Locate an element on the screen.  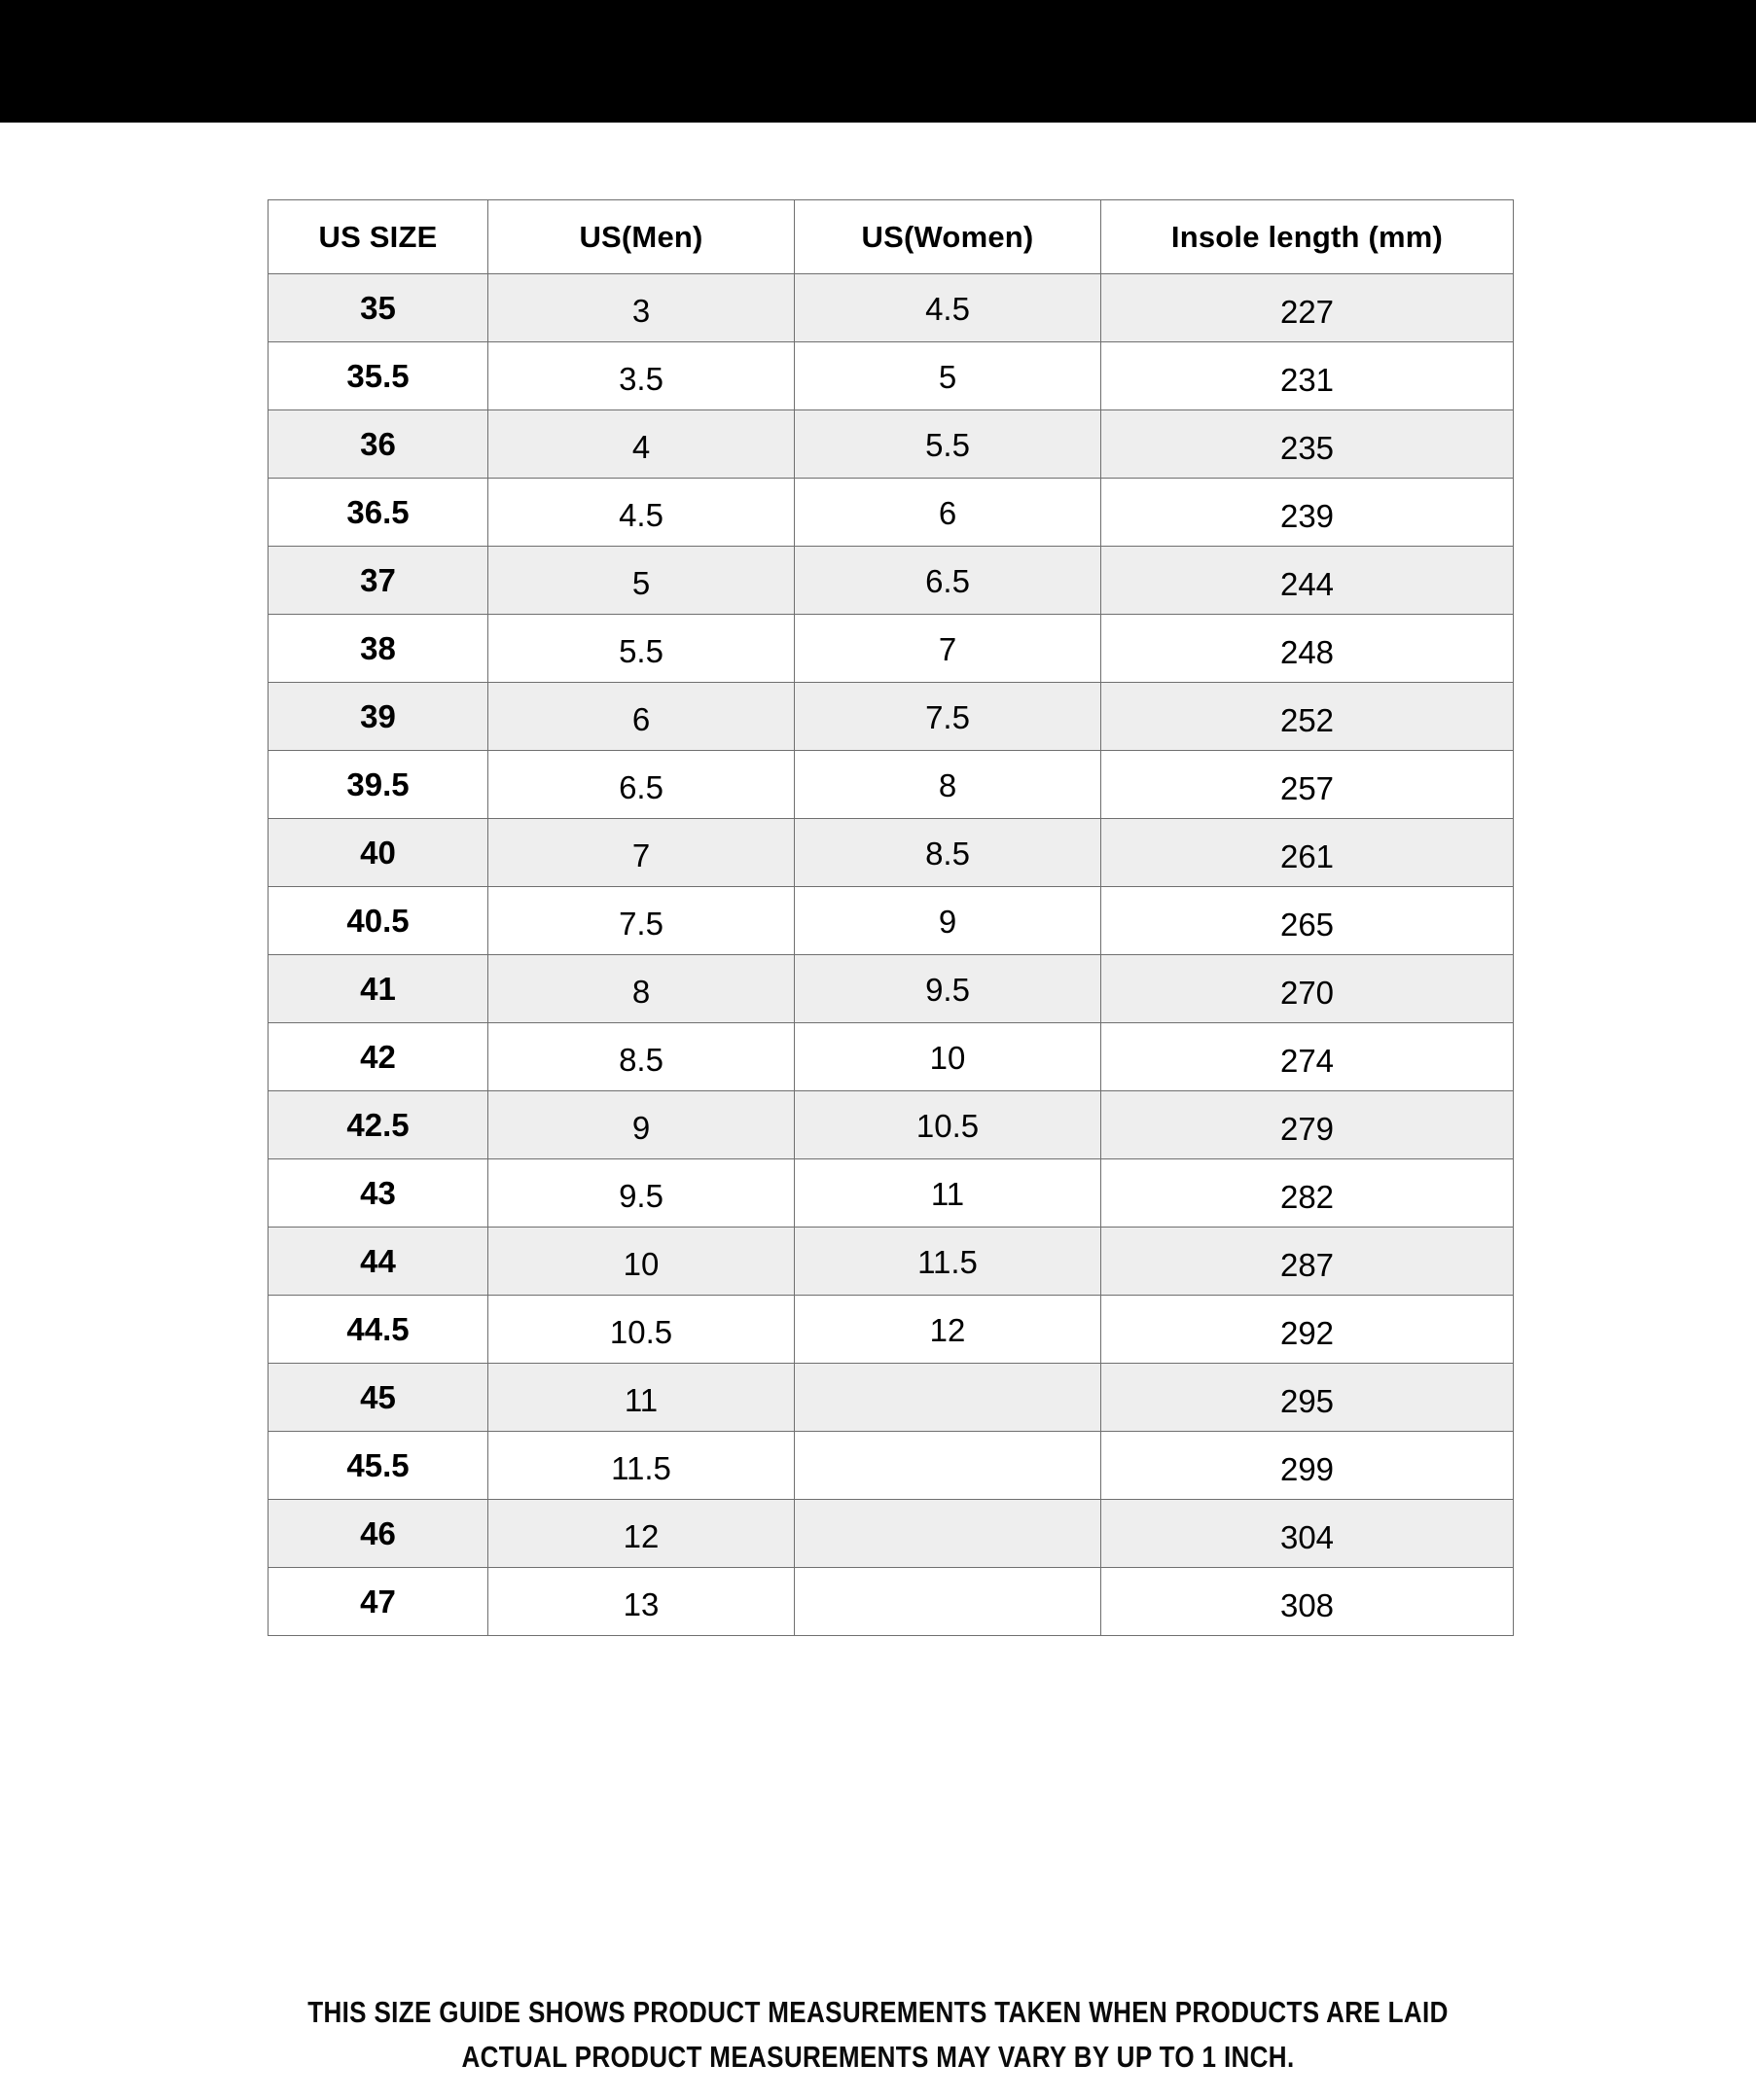
cell-us-women: 5 is located at coordinates (947, 375).